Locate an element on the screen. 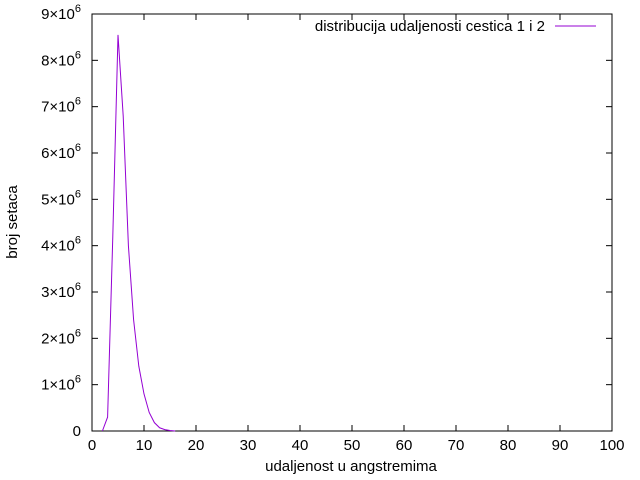 The image size is (640, 480). x-tick-label: 100 is located at coordinates (611, 445).